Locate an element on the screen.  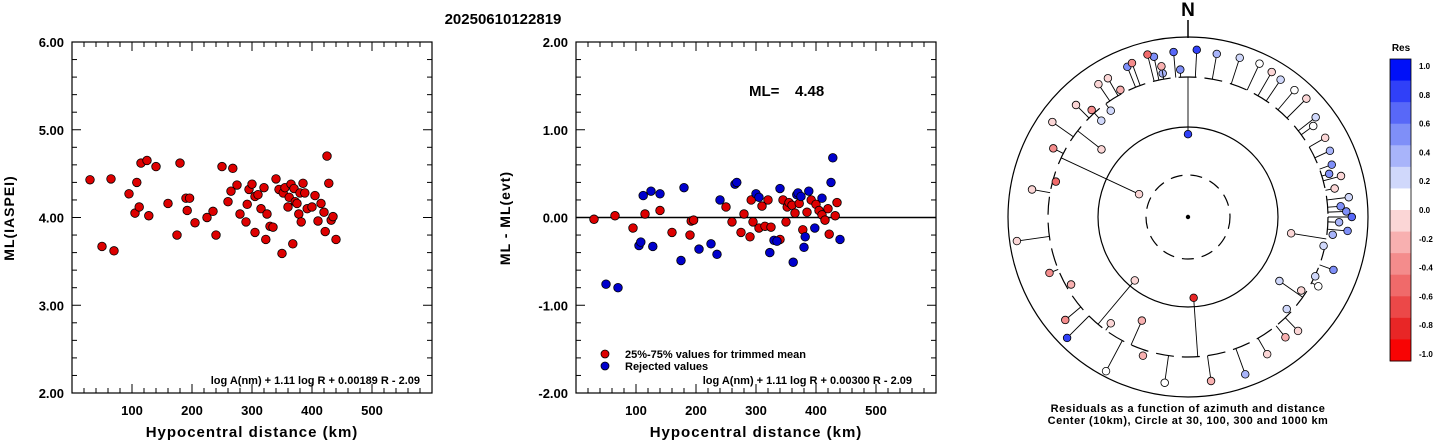
left-x-tick-label: 400 is located at coordinates (312, 410).